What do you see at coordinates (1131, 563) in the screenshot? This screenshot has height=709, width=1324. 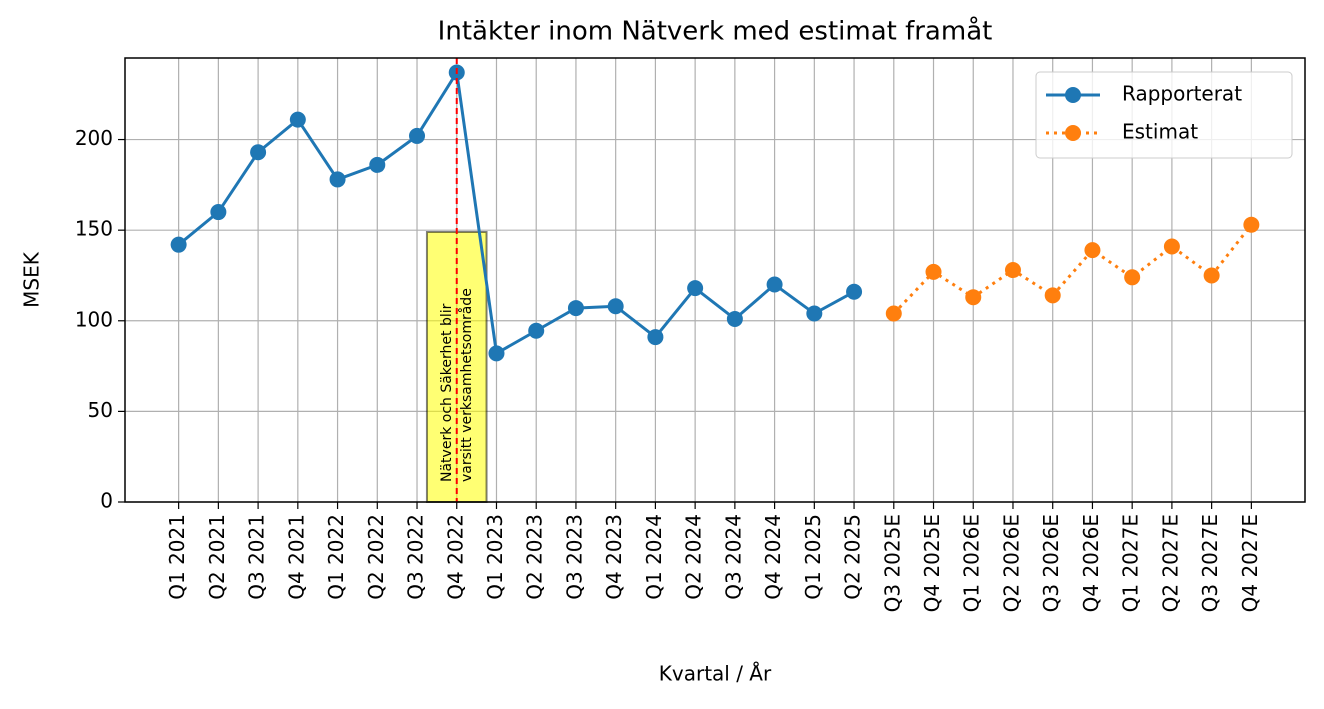 I see `x-tick-label: Q1 2027E` at bounding box center [1131, 563].